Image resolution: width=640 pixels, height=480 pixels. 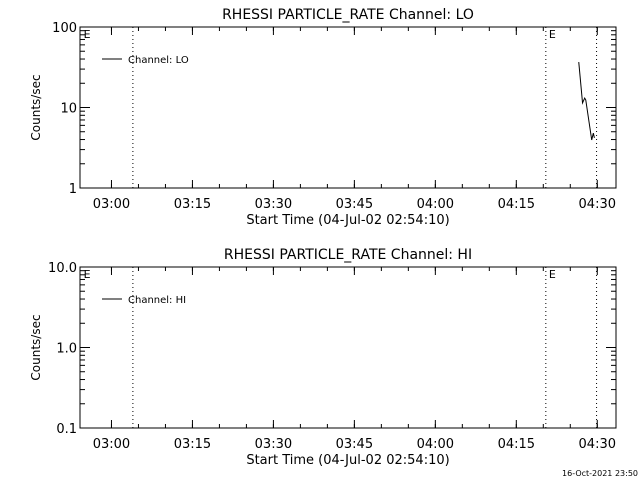 What do you see at coordinates (348, 255) in the screenshot?
I see `chart-title: RHESSI PARTICLE_RATE Channel: HI` at bounding box center [348, 255].